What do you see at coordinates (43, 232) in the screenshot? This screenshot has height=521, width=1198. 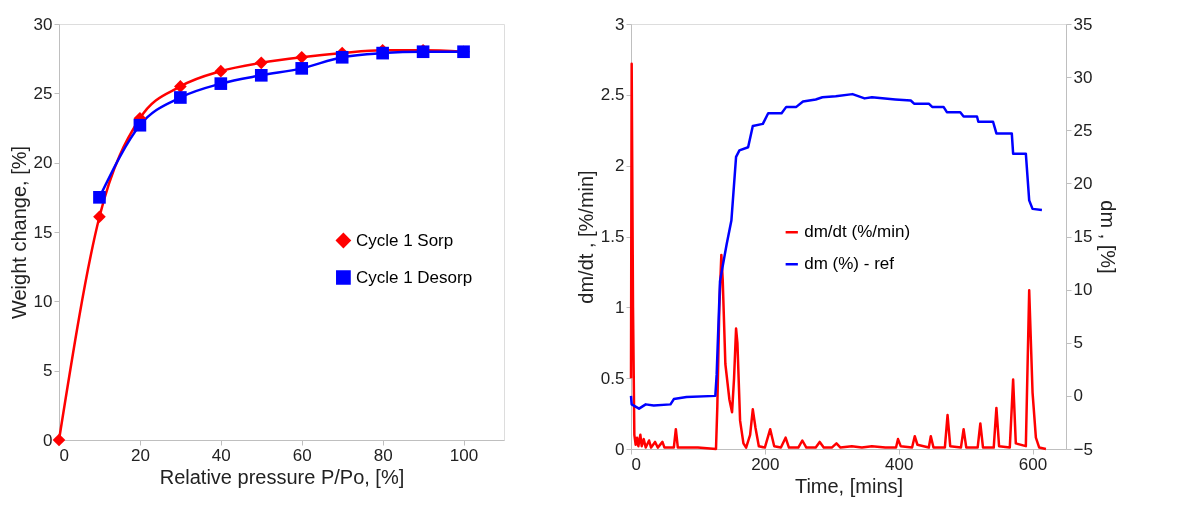 I see `y-tick-label: 15` at bounding box center [43, 232].